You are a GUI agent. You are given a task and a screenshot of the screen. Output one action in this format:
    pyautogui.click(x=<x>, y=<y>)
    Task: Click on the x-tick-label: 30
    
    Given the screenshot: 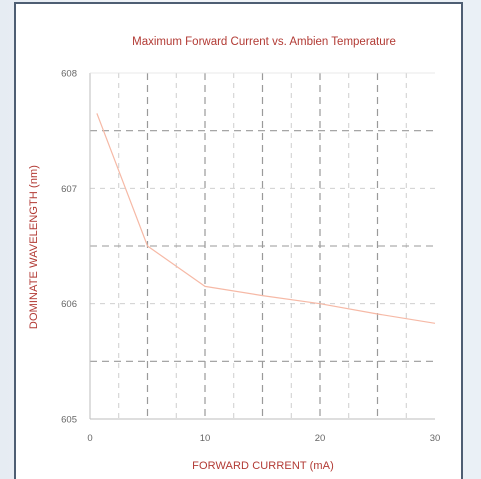 What is the action you would take?
    pyautogui.click(x=435, y=438)
    